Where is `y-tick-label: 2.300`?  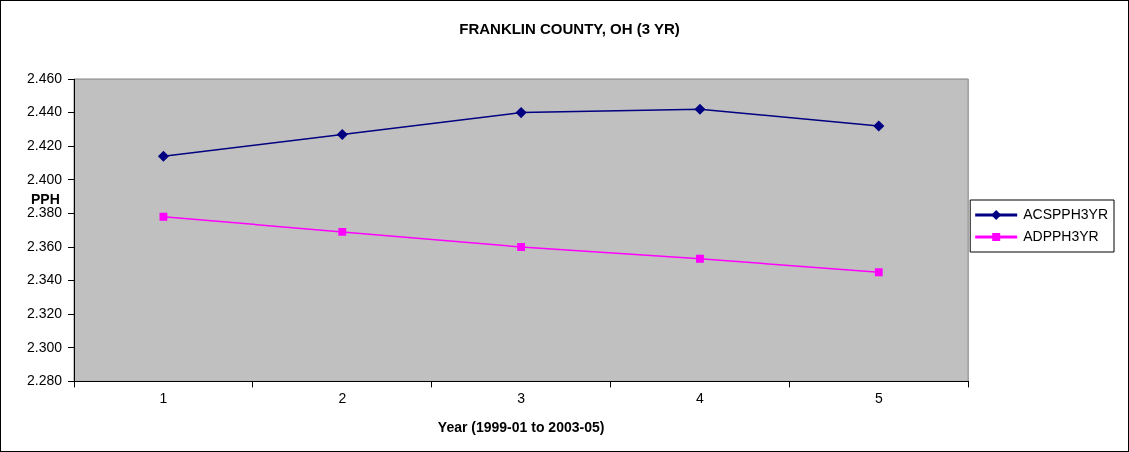 y-tick-label: 2.300 is located at coordinates (44, 346).